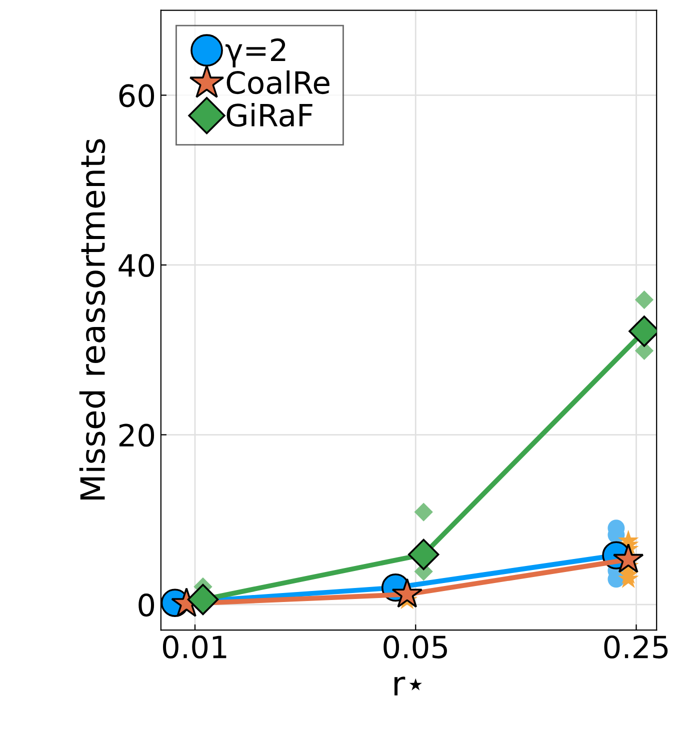 Image resolution: width=679 pixels, height=736 pixels. What do you see at coordinates (415, 647) in the screenshot?
I see `x-tick-label: 0.05` at bounding box center [415, 647].